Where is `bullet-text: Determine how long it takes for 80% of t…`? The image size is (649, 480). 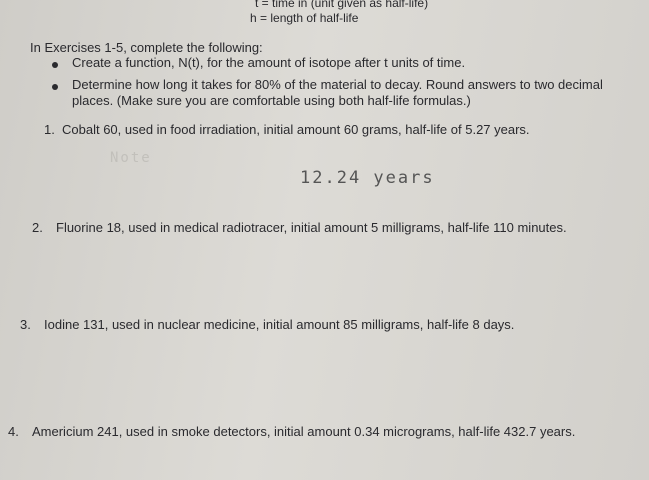 bullet-text: Determine how long it takes for 80% of t… is located at coordinates (337, 92).